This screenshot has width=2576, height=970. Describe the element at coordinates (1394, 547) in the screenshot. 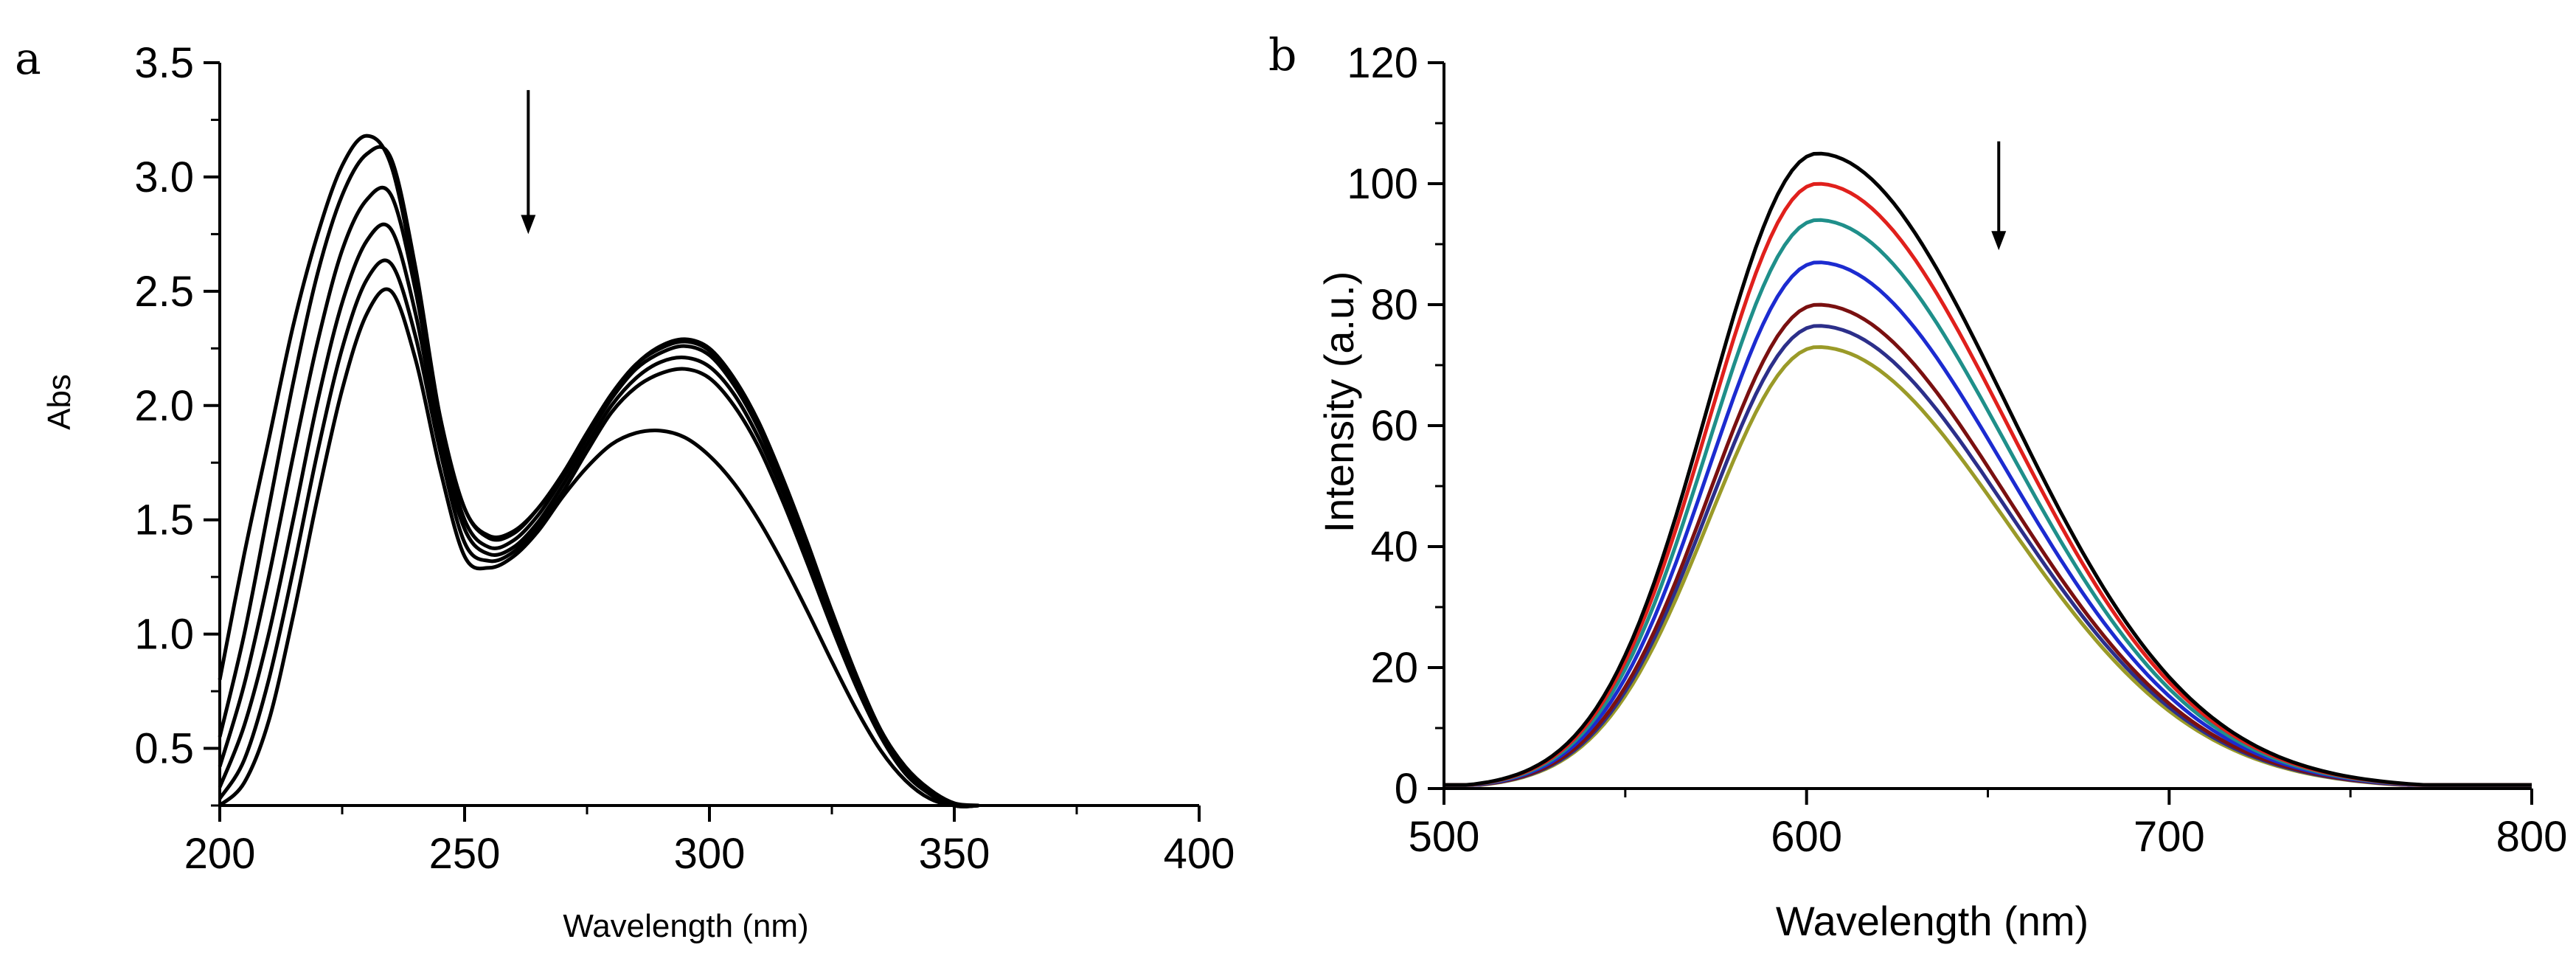

I see `y-tick-label-b: 40` at that location.